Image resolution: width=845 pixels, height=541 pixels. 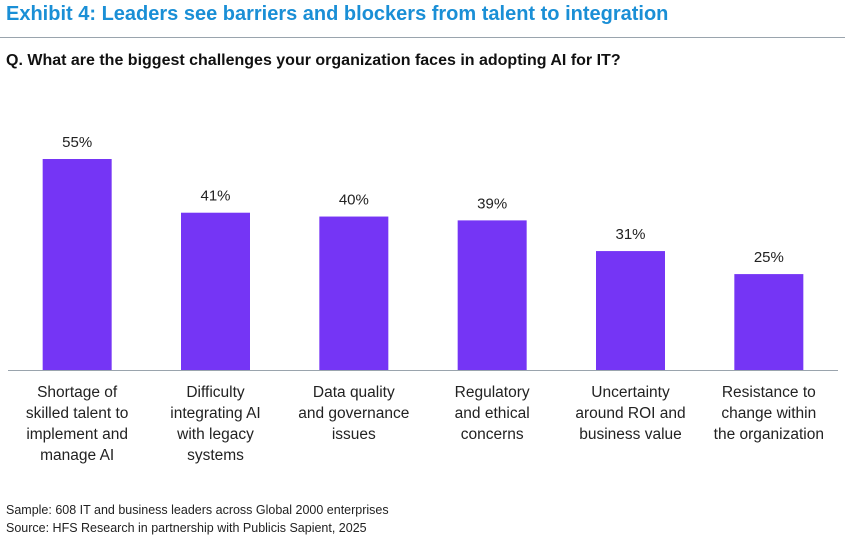 I want to click on data-label: 39%, so click(x=492, y=203).